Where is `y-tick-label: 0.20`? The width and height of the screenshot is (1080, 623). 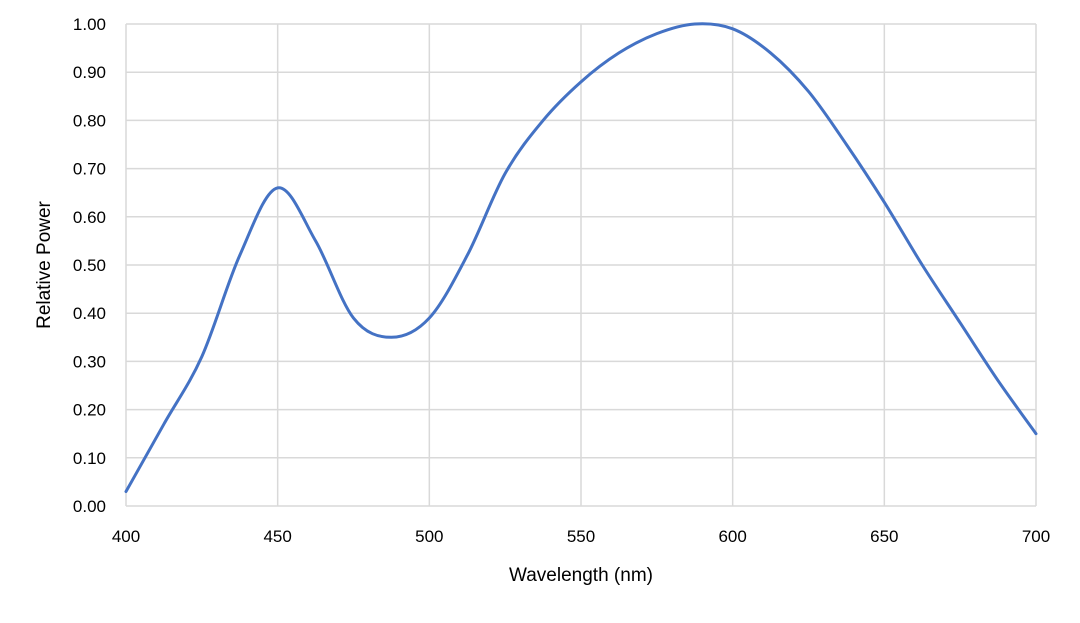
y-tick-label: 0.20 is located at coordinates (89, 410).